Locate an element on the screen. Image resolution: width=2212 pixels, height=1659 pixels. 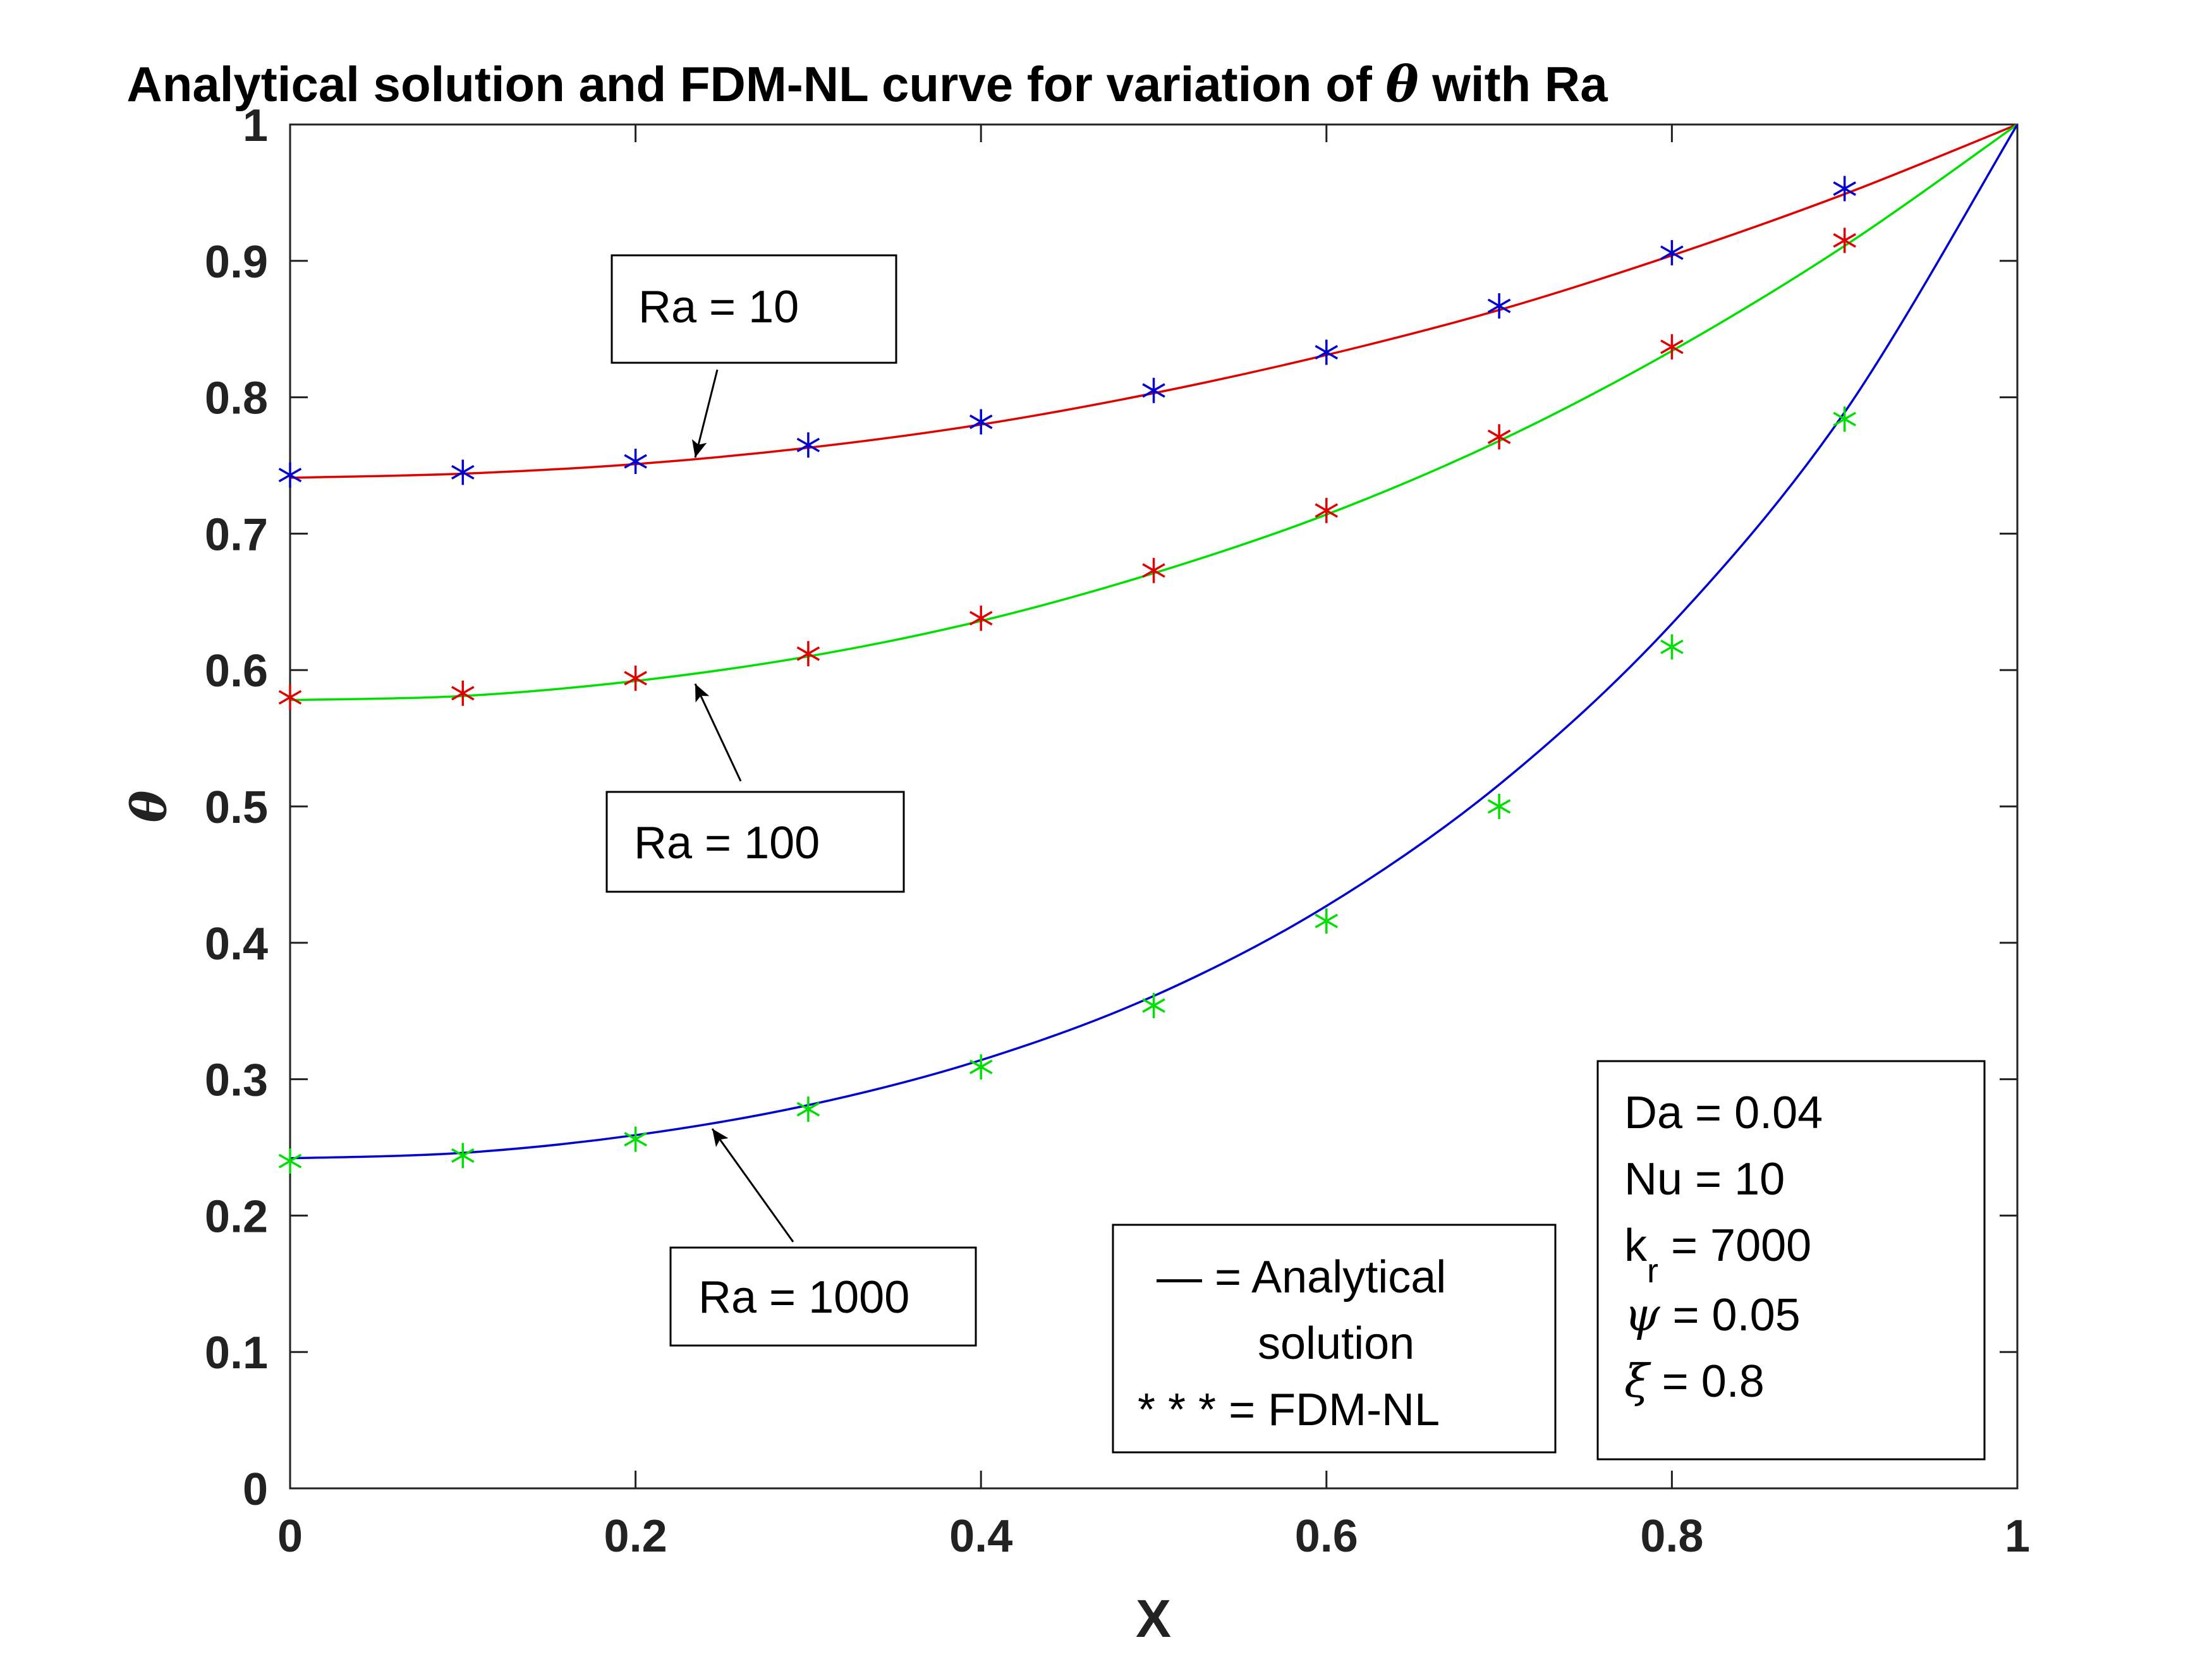
param-da: Da = 0.04 is located at coordinates (1723, 1113).